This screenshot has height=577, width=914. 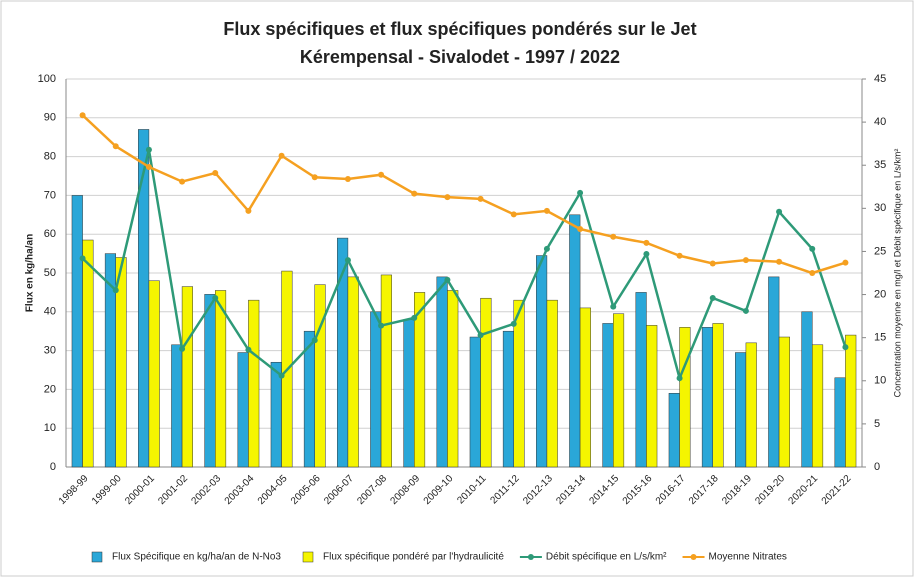 I want to click on y2-tick-label: 40, so click(x=880, y=122).